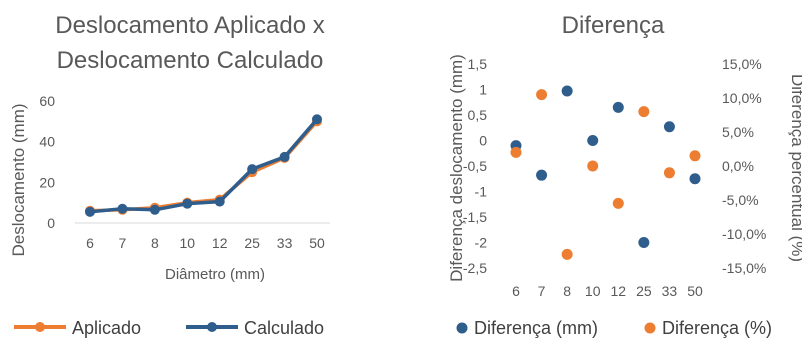 The image size is (802, 338). Describe the element at coordinates (483, 90) in the screenshot. I see `right-y-tick-1: 1` at that location.